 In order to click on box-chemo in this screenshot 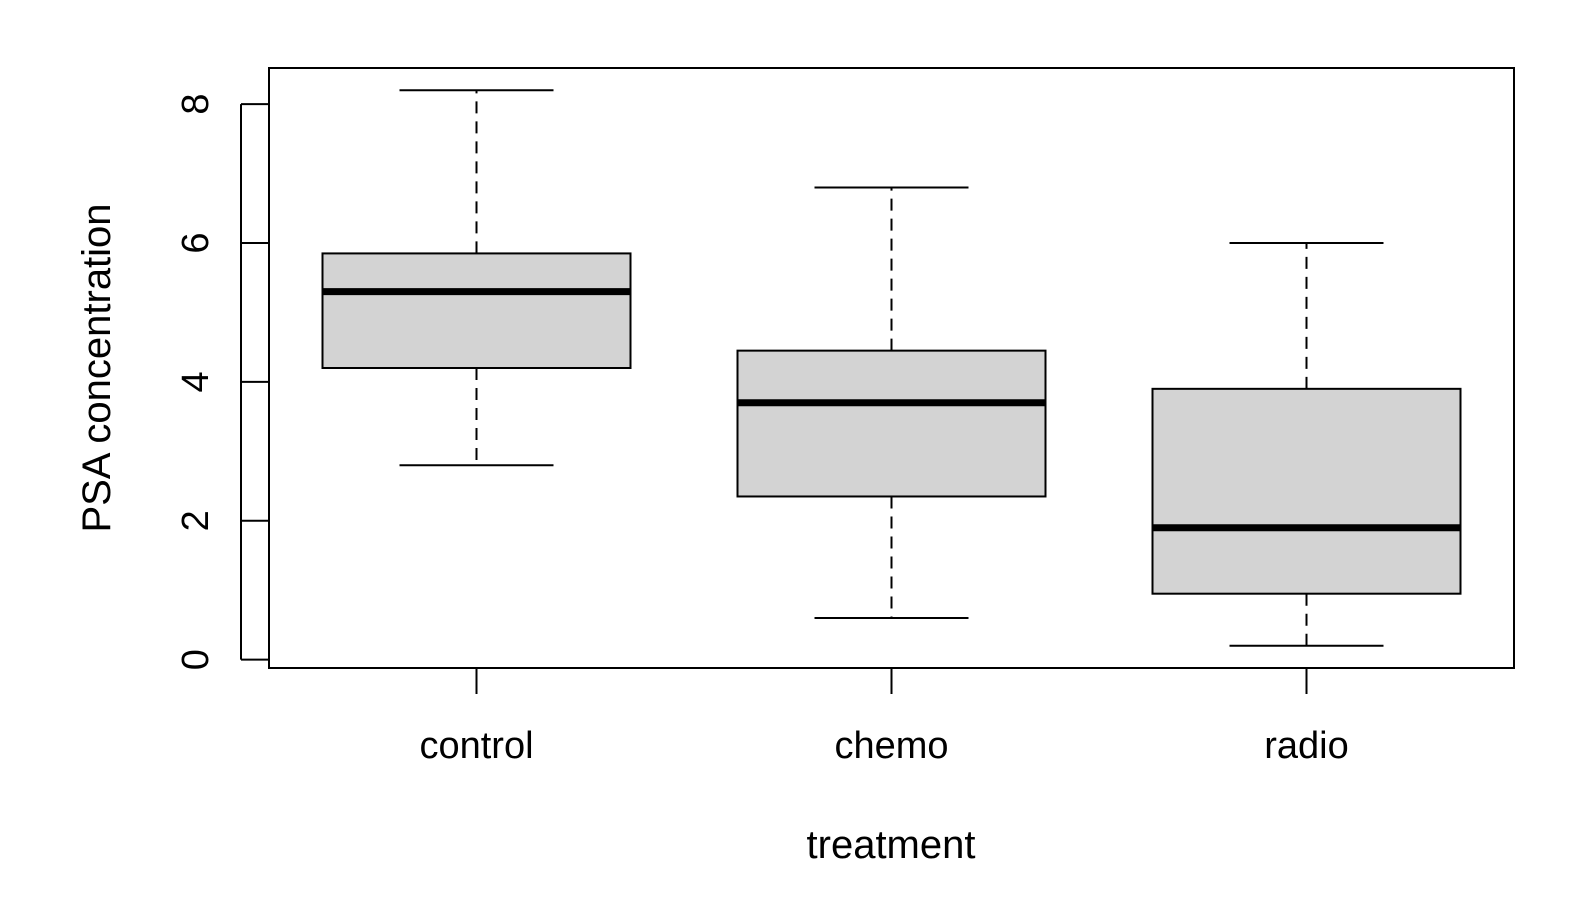, I will do `click(891, 423)`.